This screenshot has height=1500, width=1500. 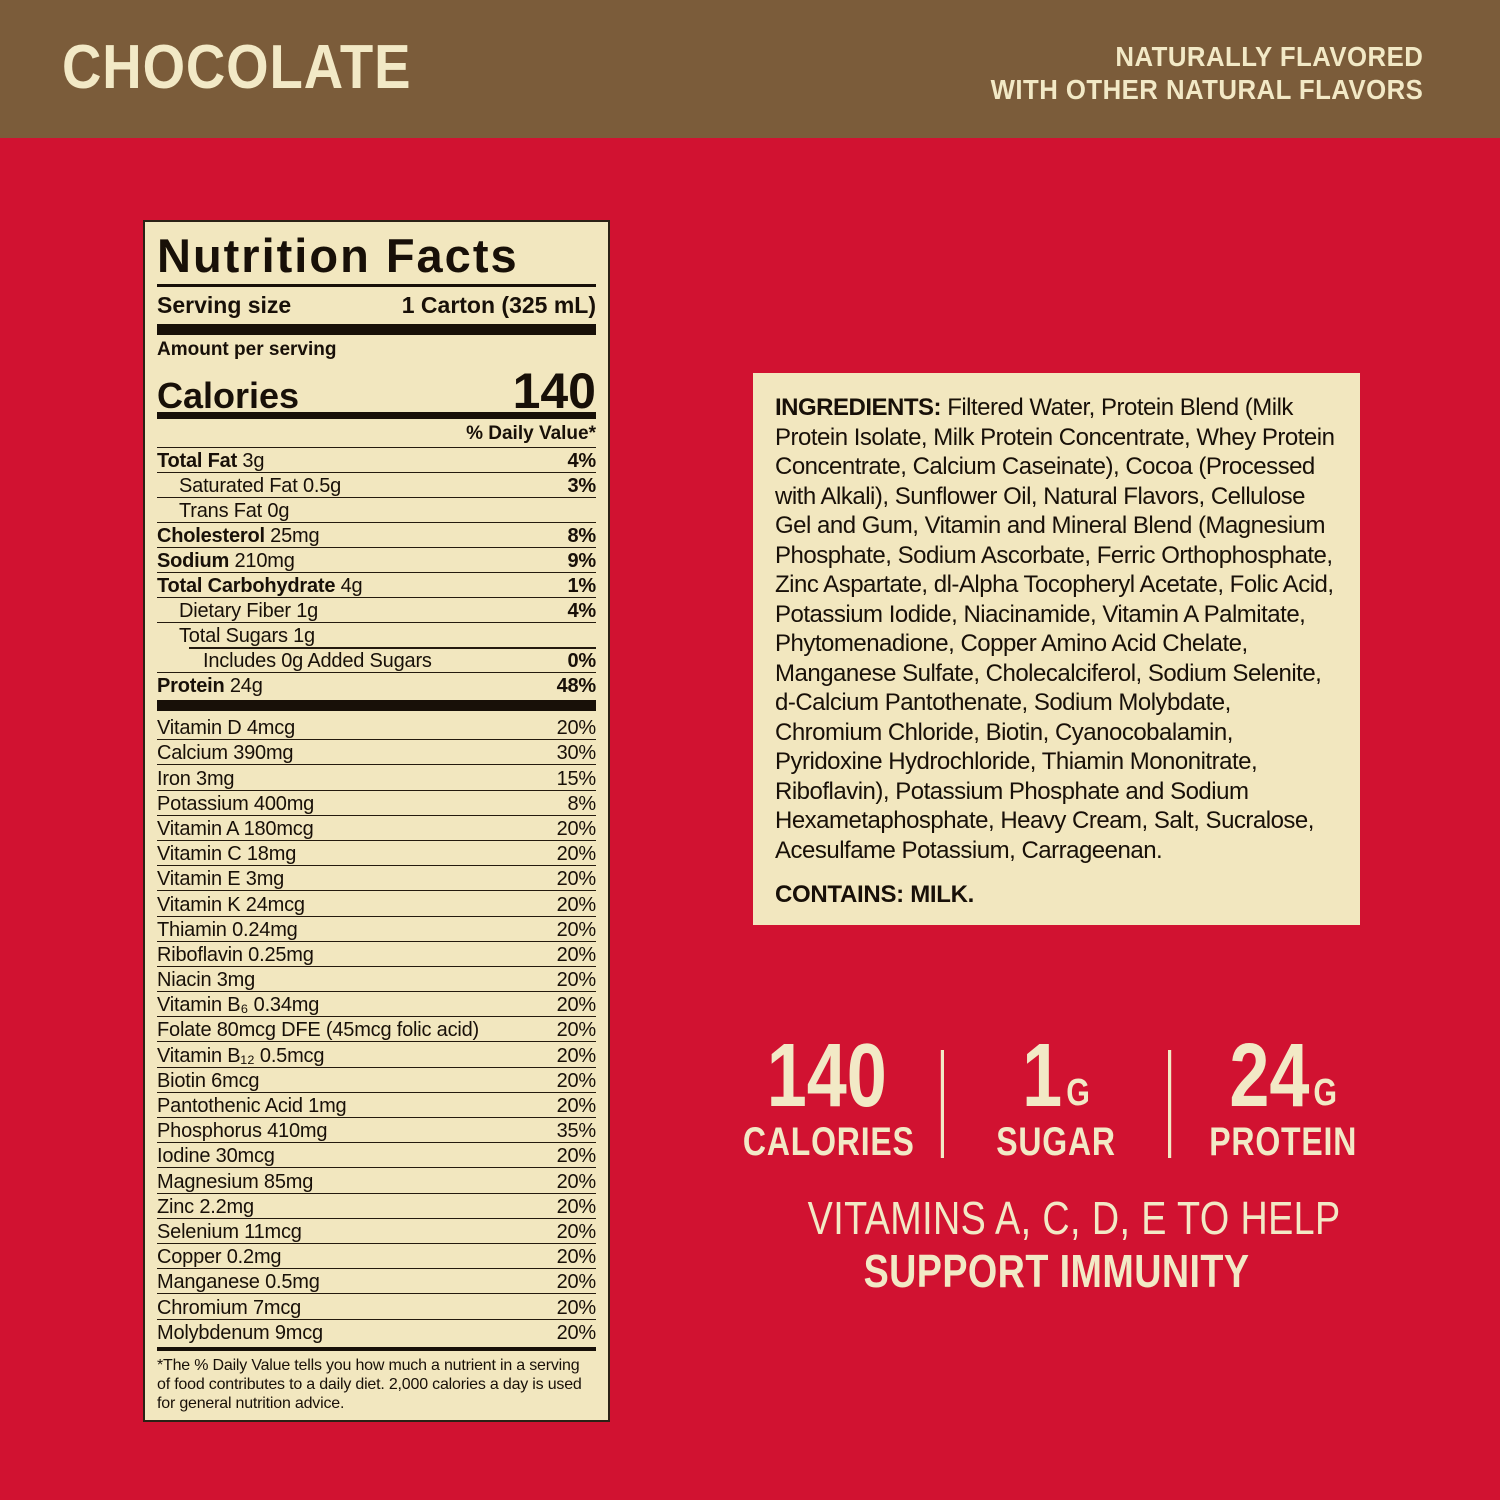 I want to click on stat-calories: 140 CALORIES, so click(x=829, y=1095).